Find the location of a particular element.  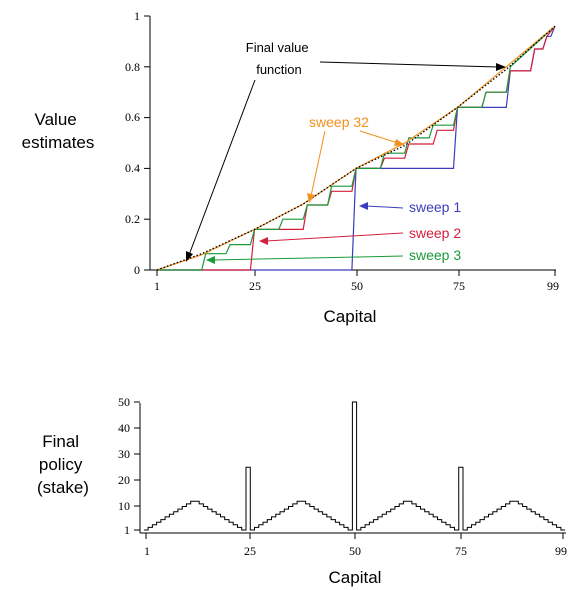

final-value-arrow-left is located at coordinates (222, 167).